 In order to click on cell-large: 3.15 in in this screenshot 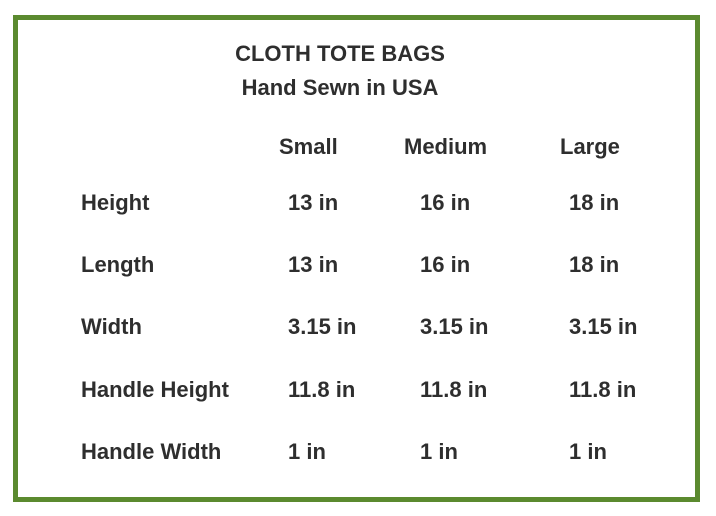, I will do `click(603, 326)`.